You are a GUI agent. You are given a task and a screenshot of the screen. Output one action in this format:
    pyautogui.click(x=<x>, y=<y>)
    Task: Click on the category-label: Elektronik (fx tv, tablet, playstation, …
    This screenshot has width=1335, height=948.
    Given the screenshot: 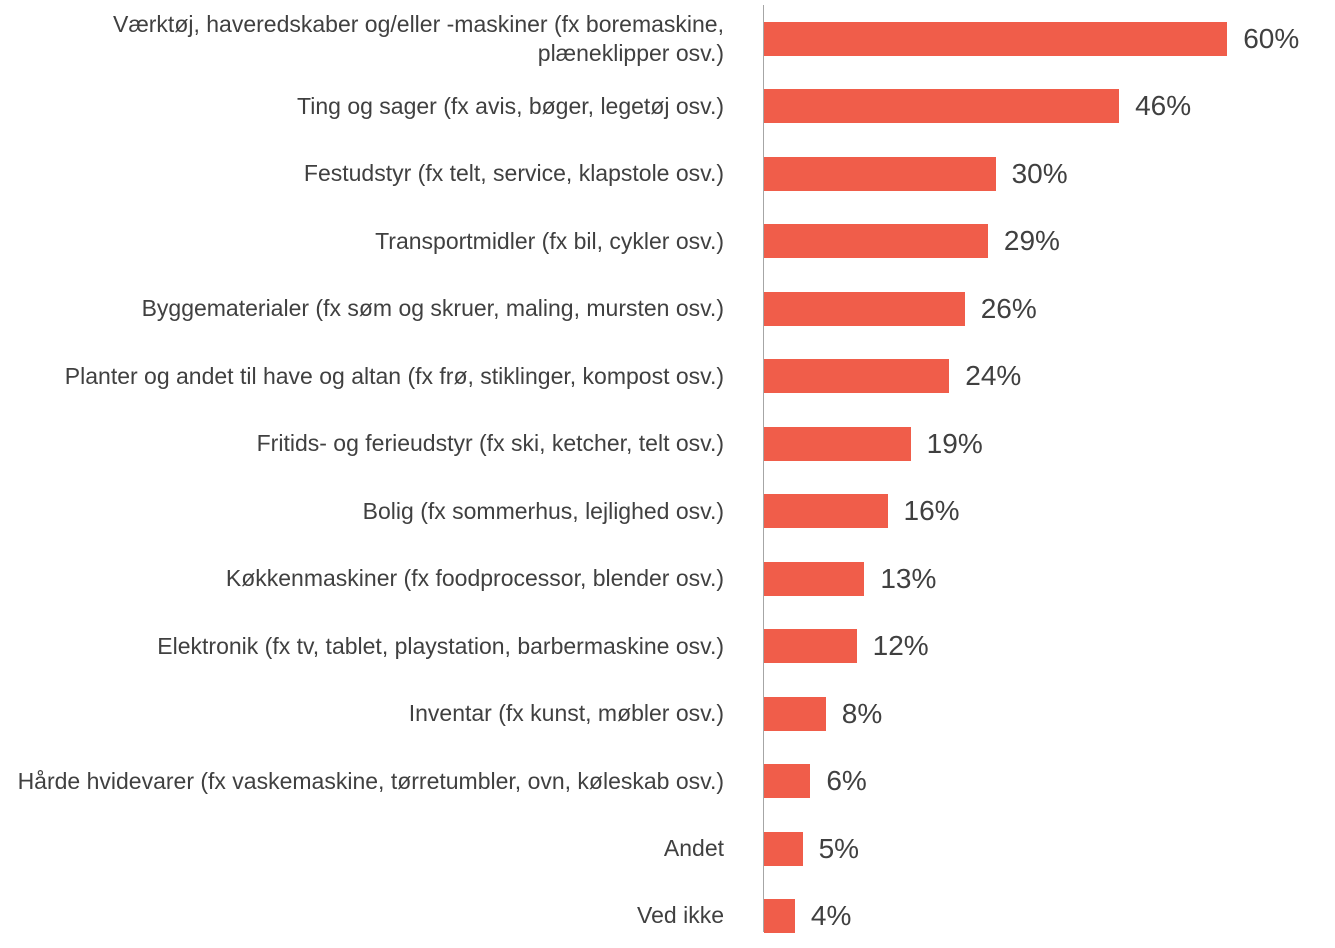 What is the action you would take?
    pyautogui.click(x=440, y=645)
    